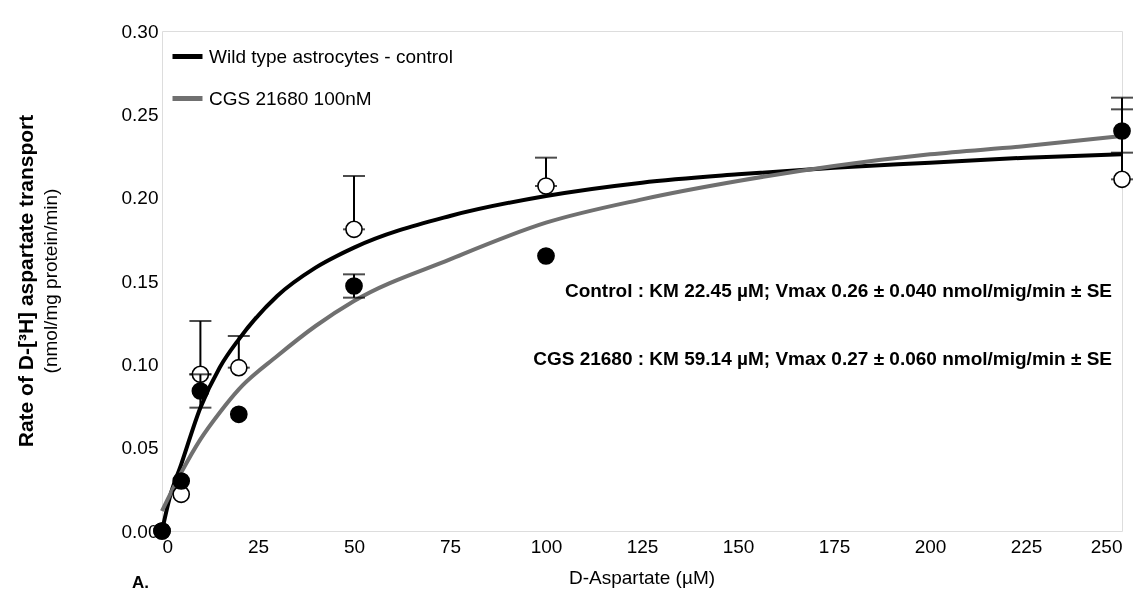 The width and height of the screenshot is (1145, 615). I want to click on x-tick-label: 0, so click(168, 546).